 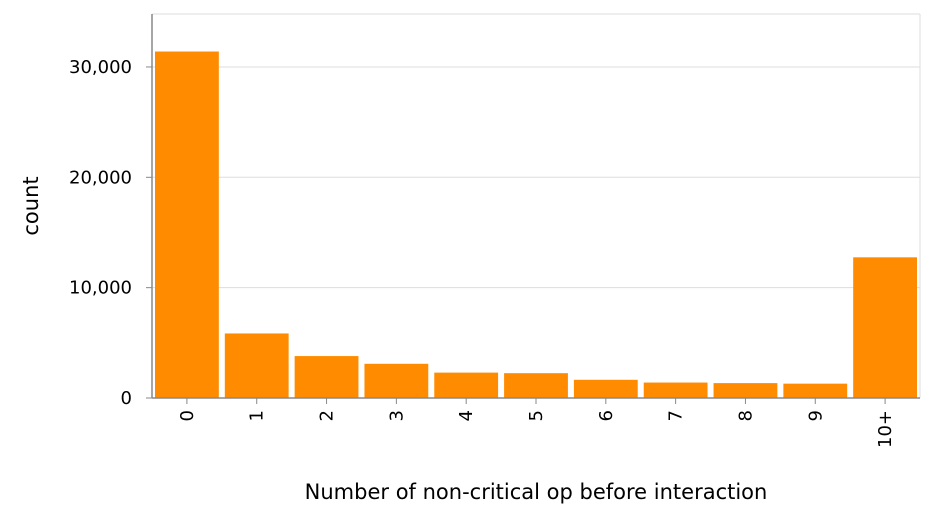 What do you see at coordinates (396, 415) in the screenshot?
I see `x-tick-label: 3` at bounding box center [396, 415].